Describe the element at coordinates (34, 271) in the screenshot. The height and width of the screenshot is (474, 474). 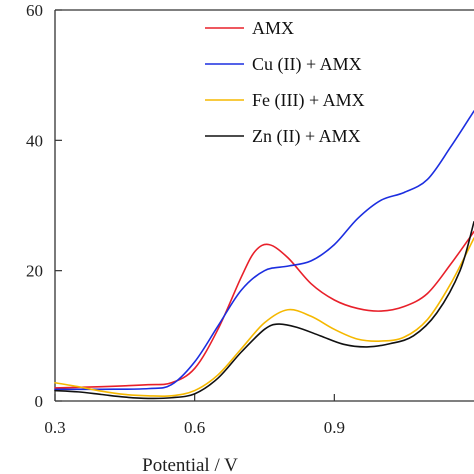
I see `y-tick-label: 20` at that location.